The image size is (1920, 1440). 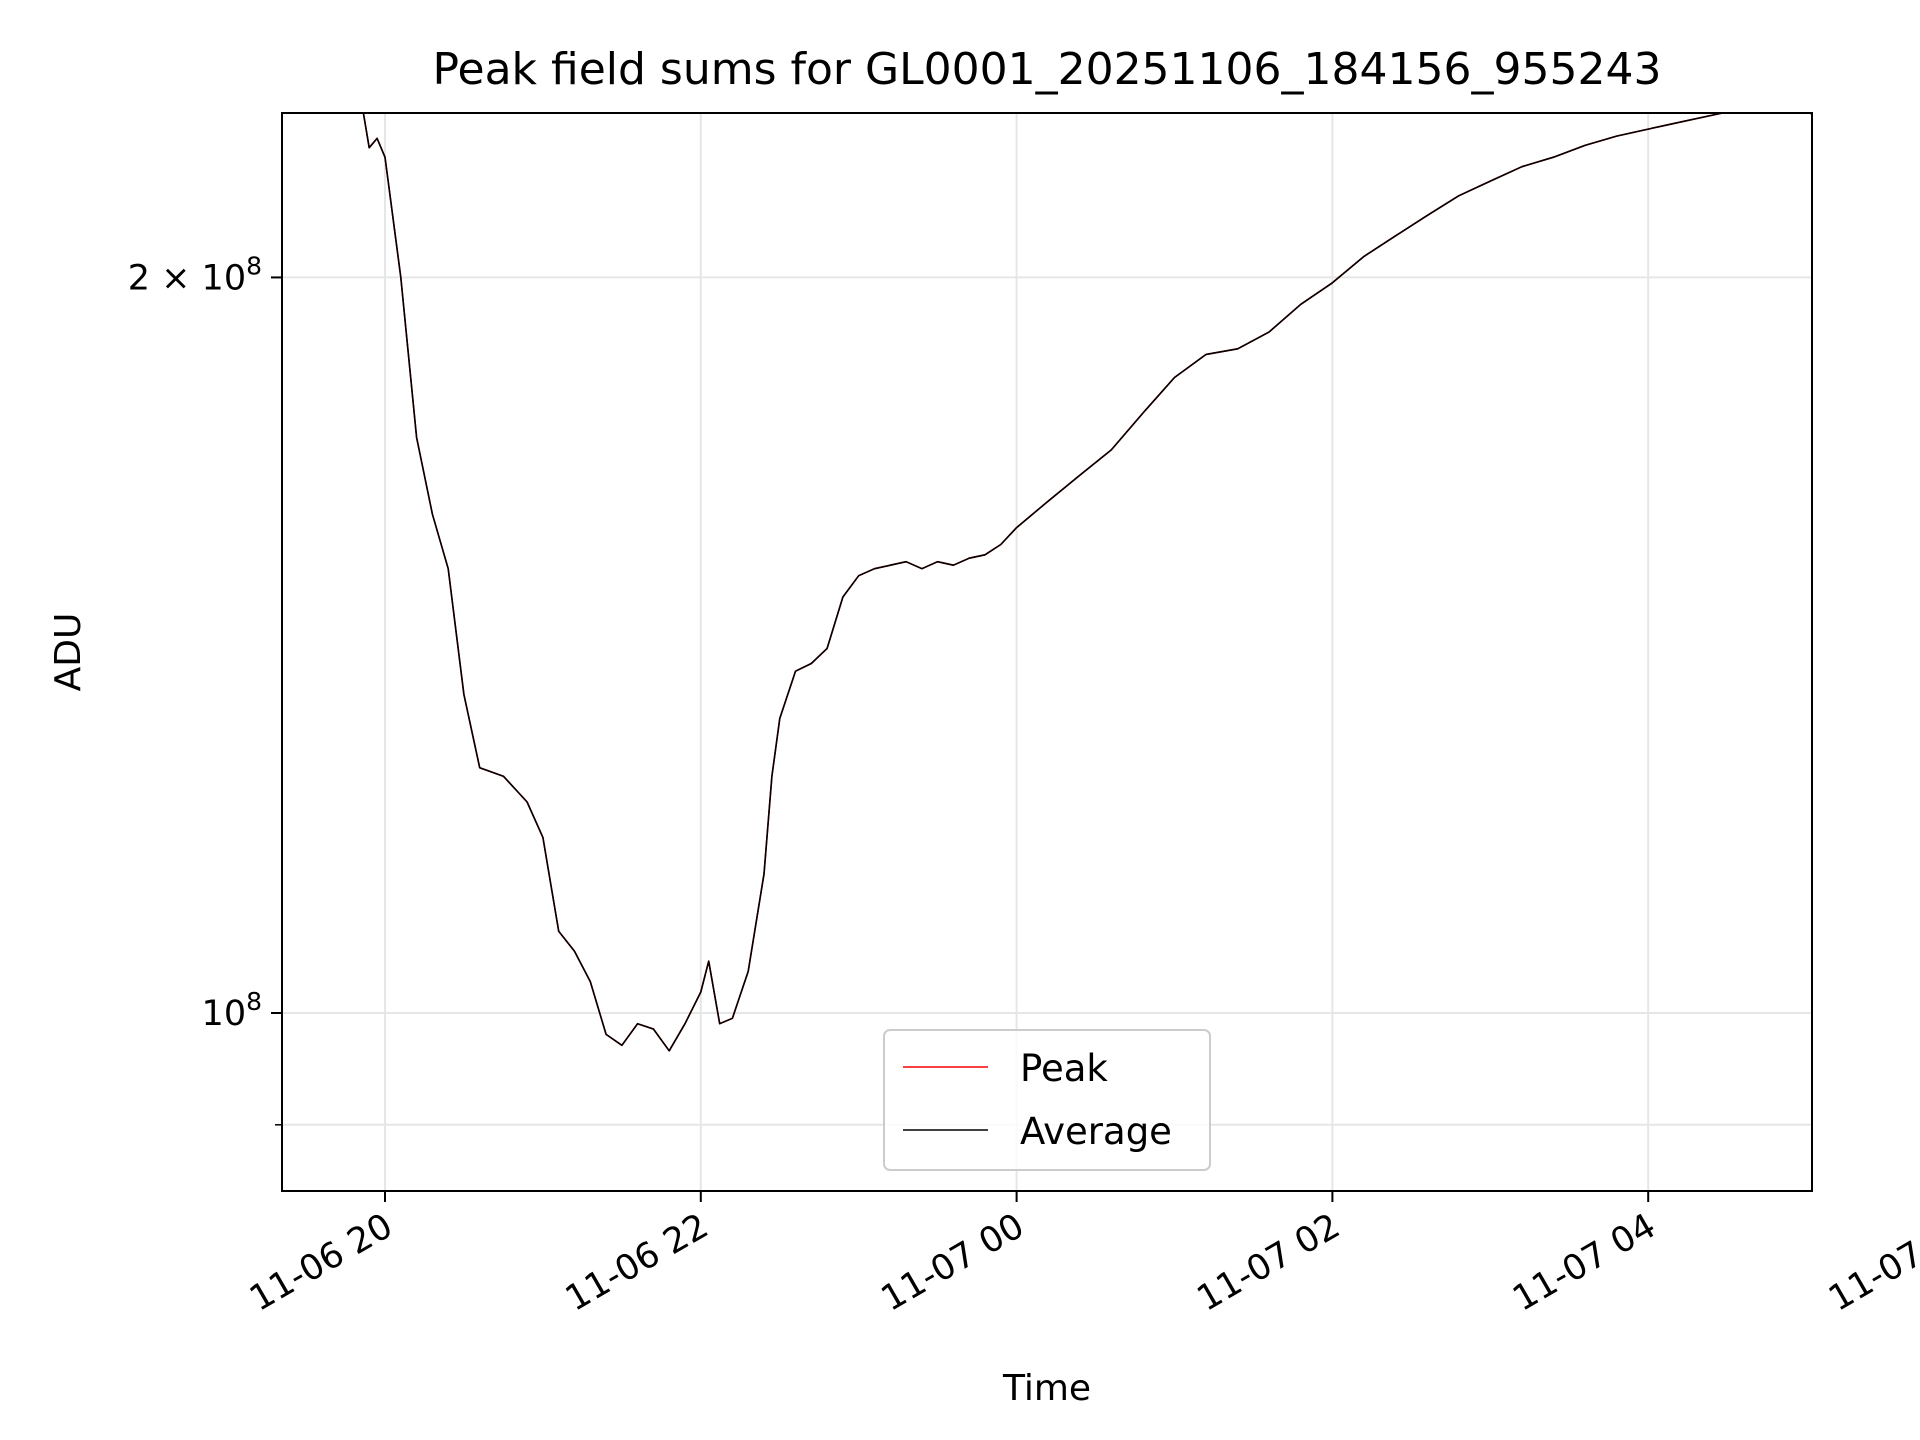 What do you see at coordinates (1096, 1131) in the screenshot?
I see `legend-label-average: Average` at bounding box center [1096, 1131].